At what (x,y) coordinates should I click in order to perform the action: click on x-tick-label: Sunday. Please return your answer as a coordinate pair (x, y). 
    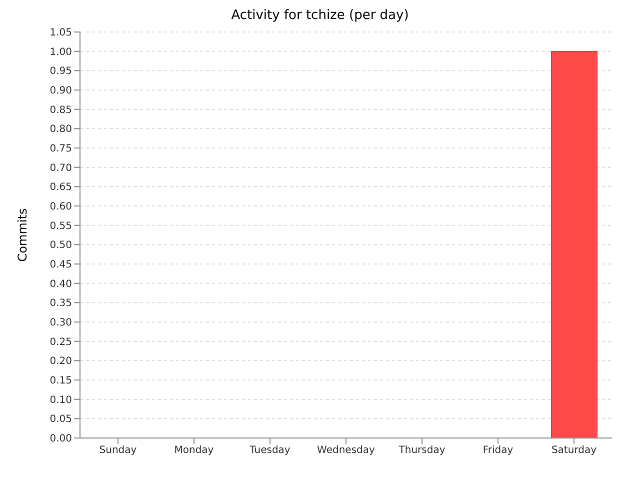
    Looking at the image, I should click on (118, 450).